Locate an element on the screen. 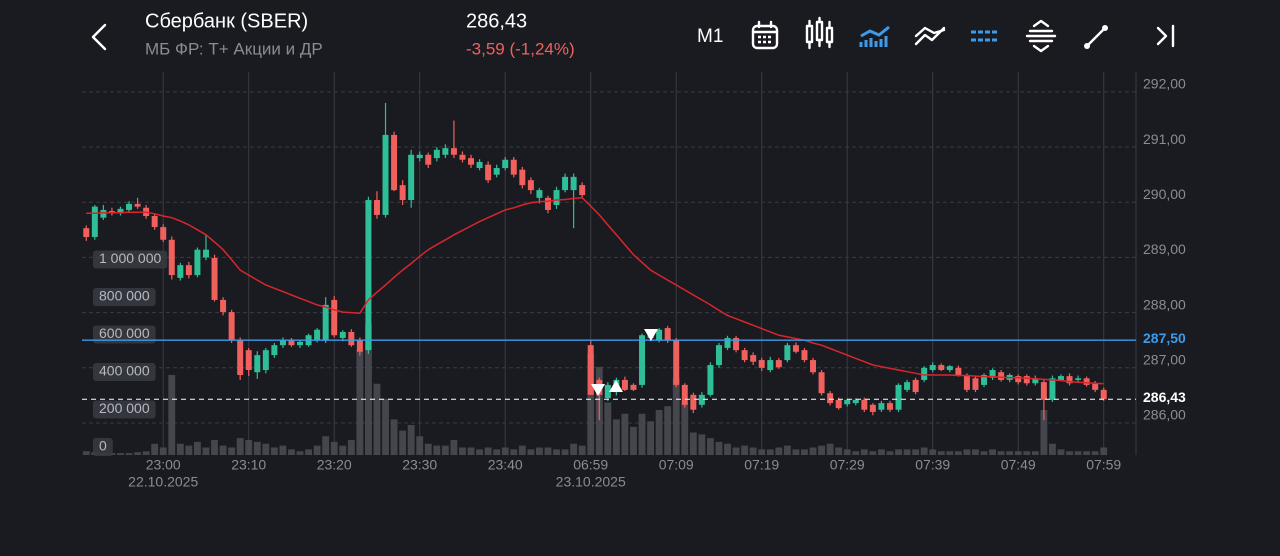 The image size is (1280, 556). levels-button is located at coordinates (985, 36).